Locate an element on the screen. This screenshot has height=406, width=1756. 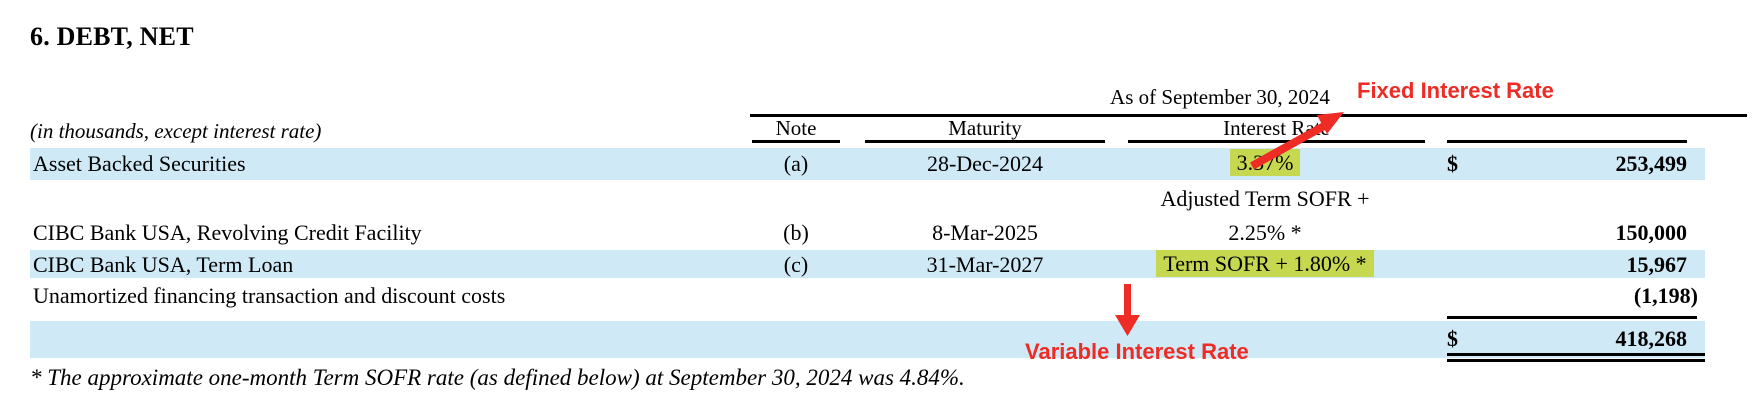
row-maturity: 8-Mar-2025 is located at coordinates (985, 232).